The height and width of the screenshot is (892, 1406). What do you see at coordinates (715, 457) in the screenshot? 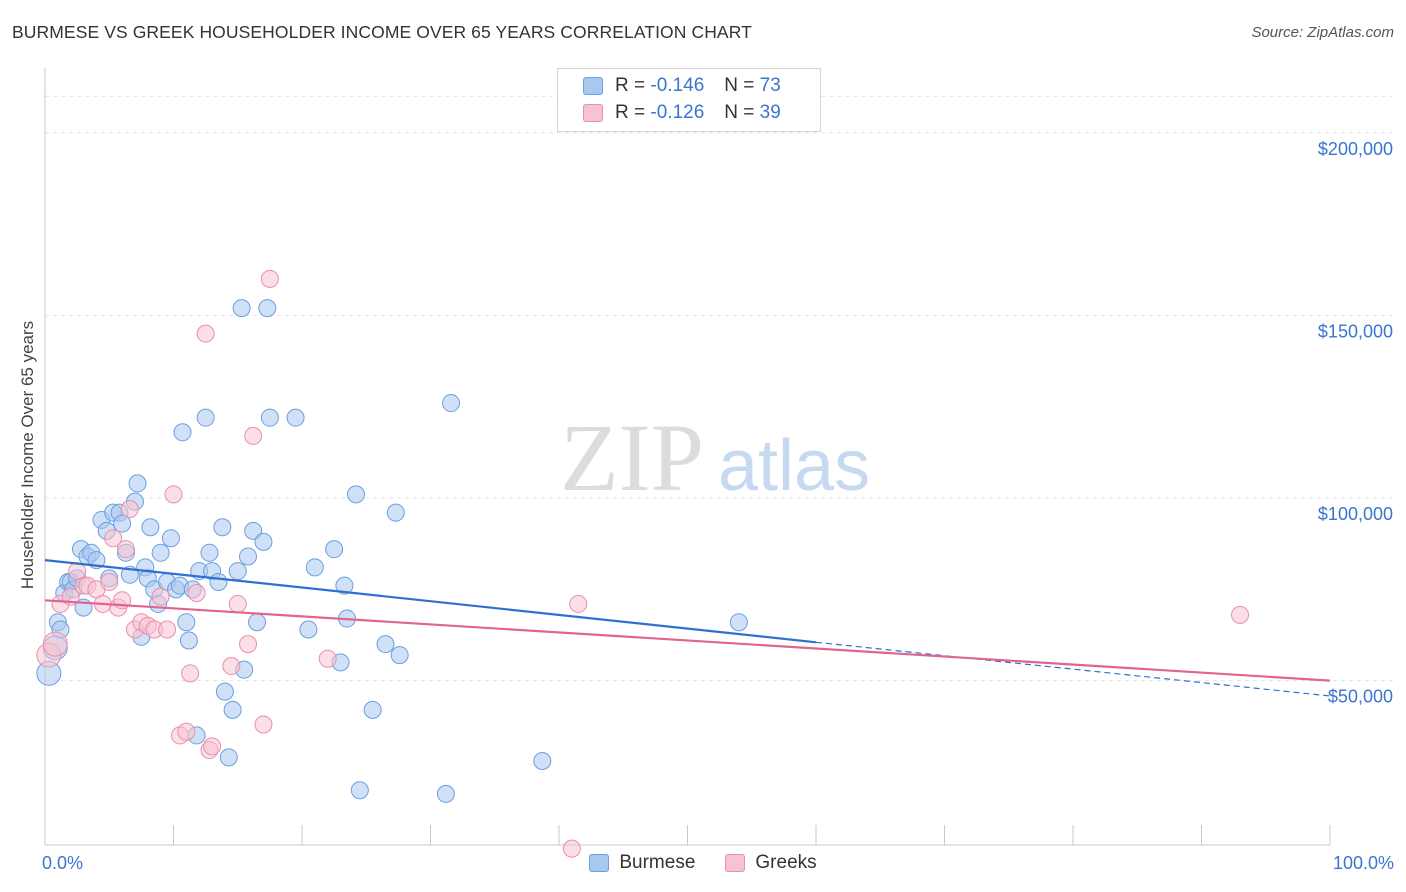
I see `watermark: ZIP atlas` at bounding box center [715, 457].